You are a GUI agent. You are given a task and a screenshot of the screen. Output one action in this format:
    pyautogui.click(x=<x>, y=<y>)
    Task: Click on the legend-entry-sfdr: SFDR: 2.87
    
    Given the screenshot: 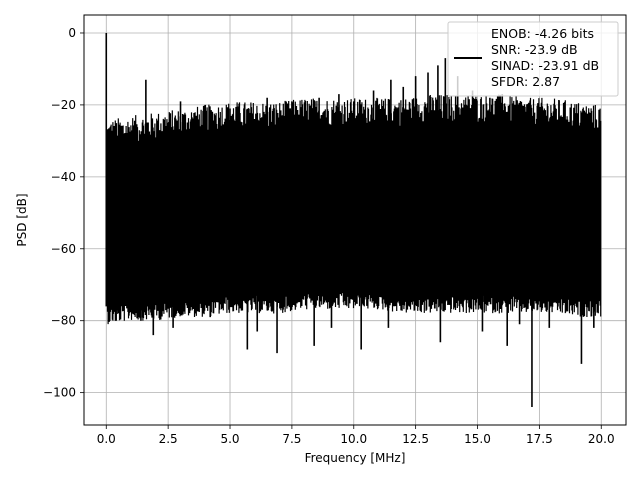 What is the action you would take?
    pyautogui.click(x=525, y=81)
    